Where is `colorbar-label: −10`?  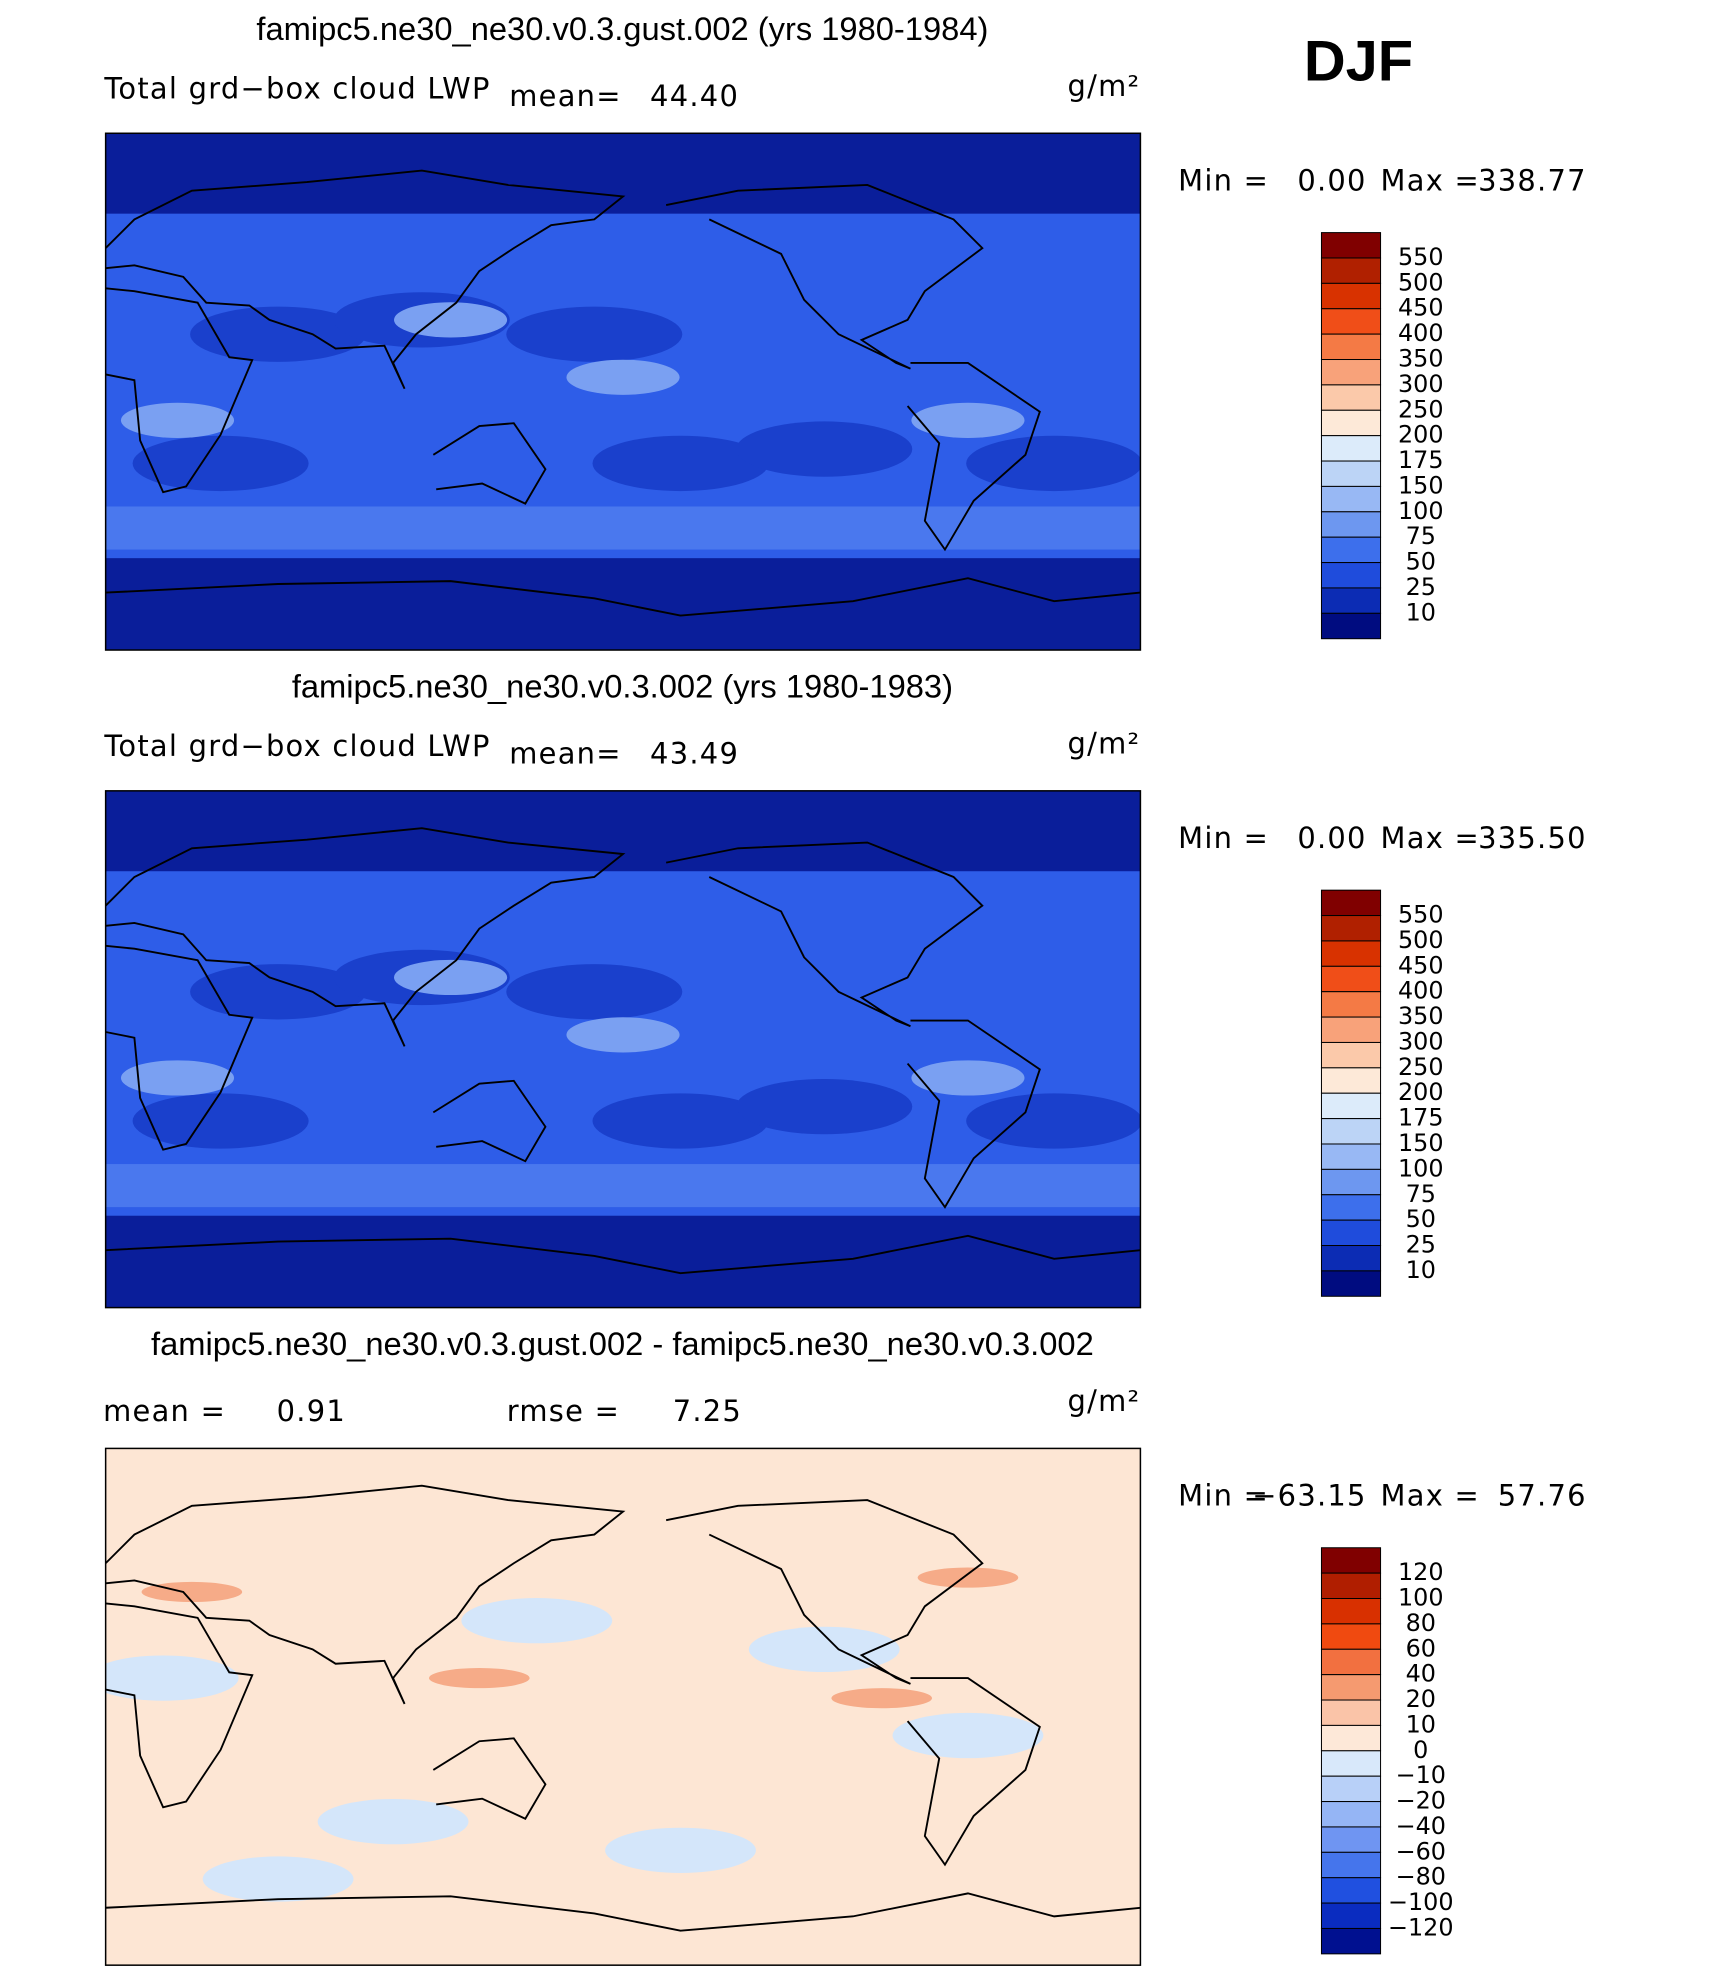 colorbar-label: −10 is located at coordinates (1421, 1775).